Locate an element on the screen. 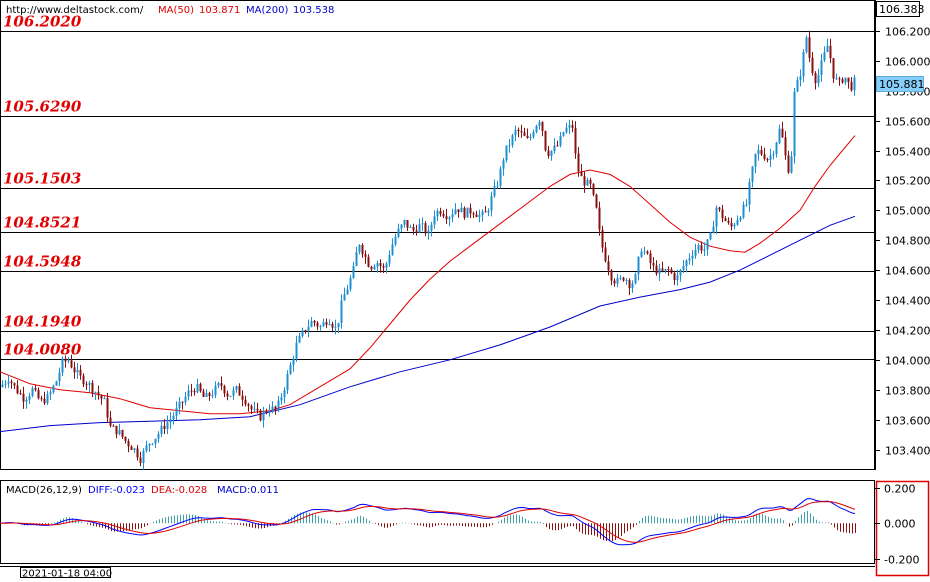 Image resolution: width=930 pixels, height=582 pixels. macd-tick-label: 0.000 is located at coordinates (900, 524).